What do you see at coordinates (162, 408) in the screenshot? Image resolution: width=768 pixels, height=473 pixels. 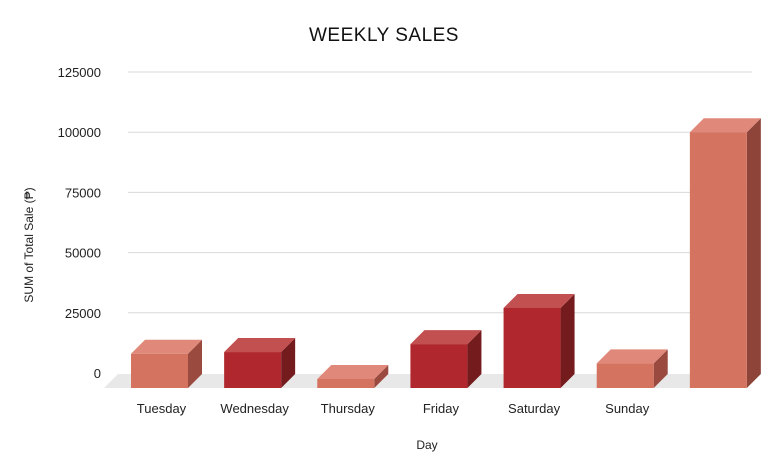 I see `x-tick-label: Tuesday` at bounding box center [162, 408].